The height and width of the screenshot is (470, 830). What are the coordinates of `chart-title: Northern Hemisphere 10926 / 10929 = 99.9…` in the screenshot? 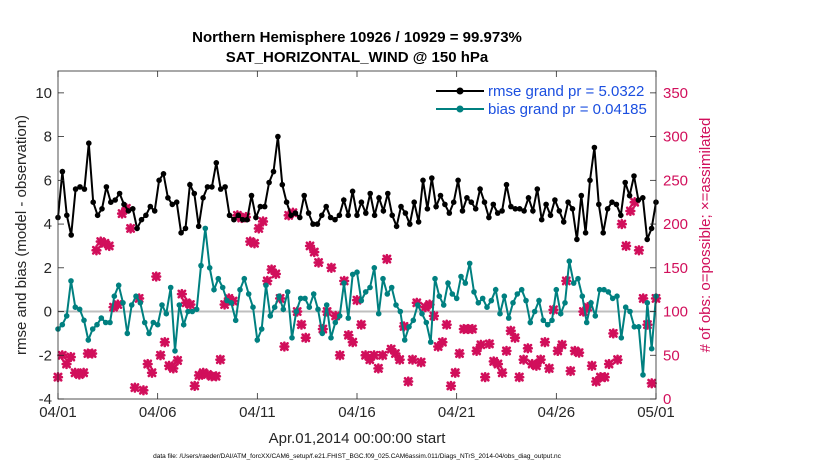 It's located at (357, 37).